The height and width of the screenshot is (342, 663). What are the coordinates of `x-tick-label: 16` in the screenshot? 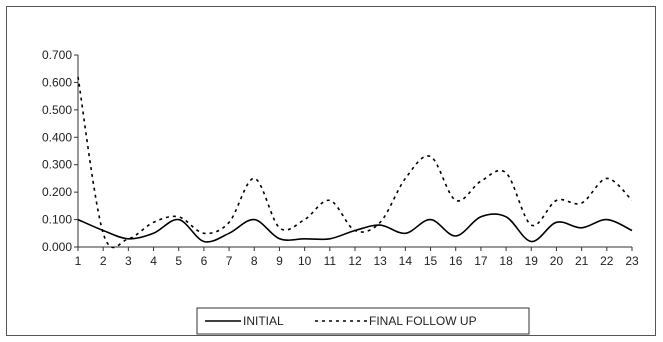 It's located at (456, 261).